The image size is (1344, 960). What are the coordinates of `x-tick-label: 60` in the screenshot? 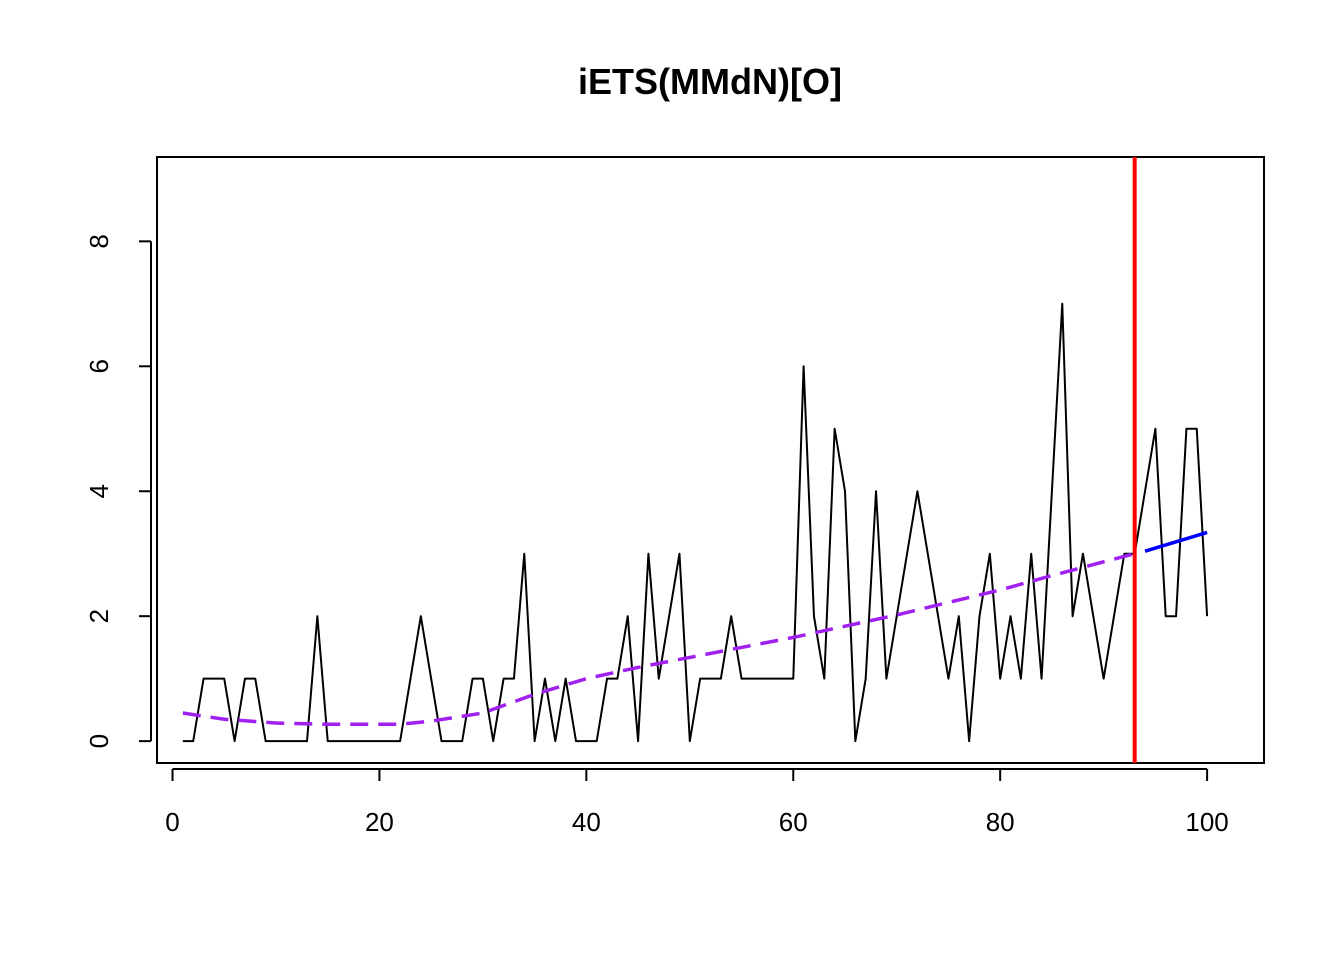 It's located at (793, 822).